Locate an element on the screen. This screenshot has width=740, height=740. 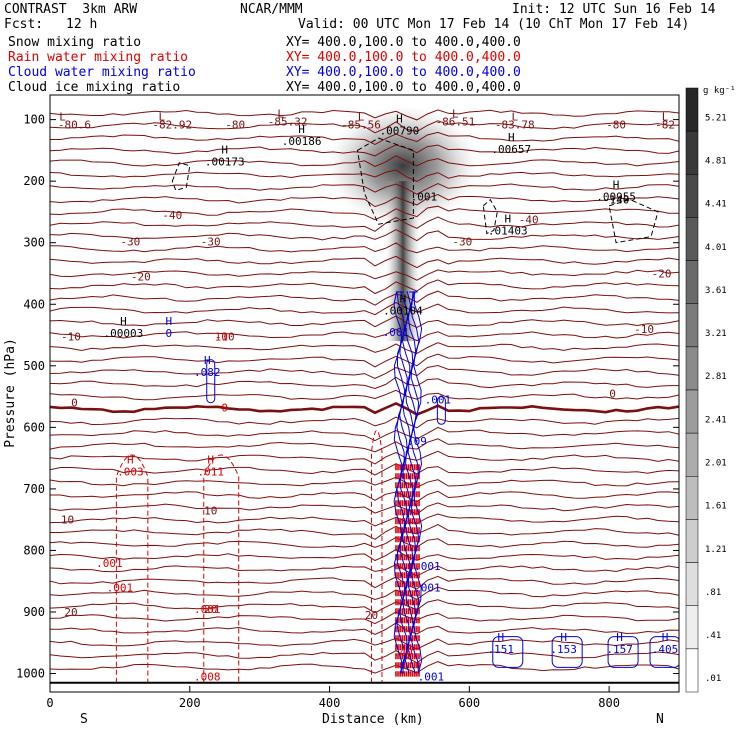
extremum-value: .00173 is located at coordinates (225, 161).